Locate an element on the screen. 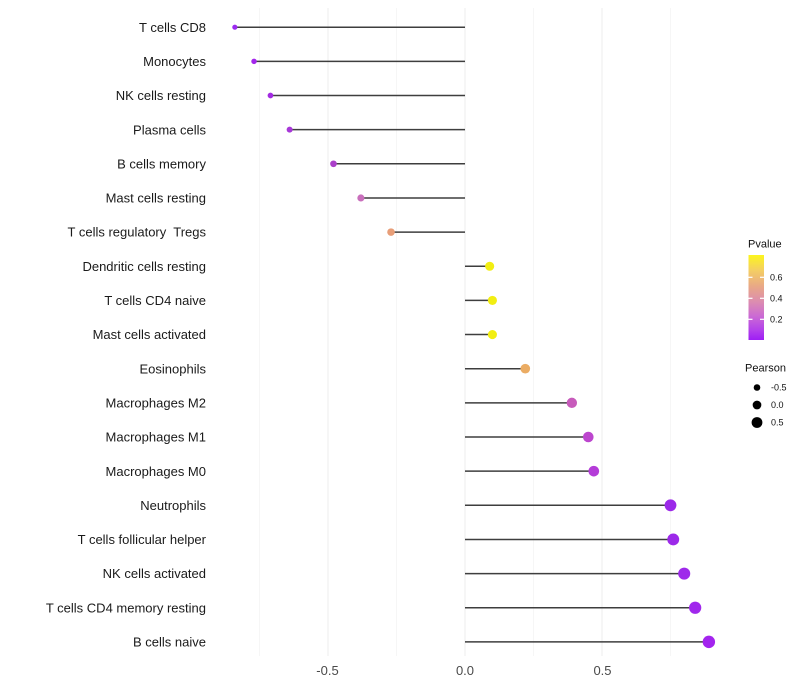 The width and height of the screenshot is (800, 700). lollipop-row: Mast cells resting is located at coordinates (285, 198).